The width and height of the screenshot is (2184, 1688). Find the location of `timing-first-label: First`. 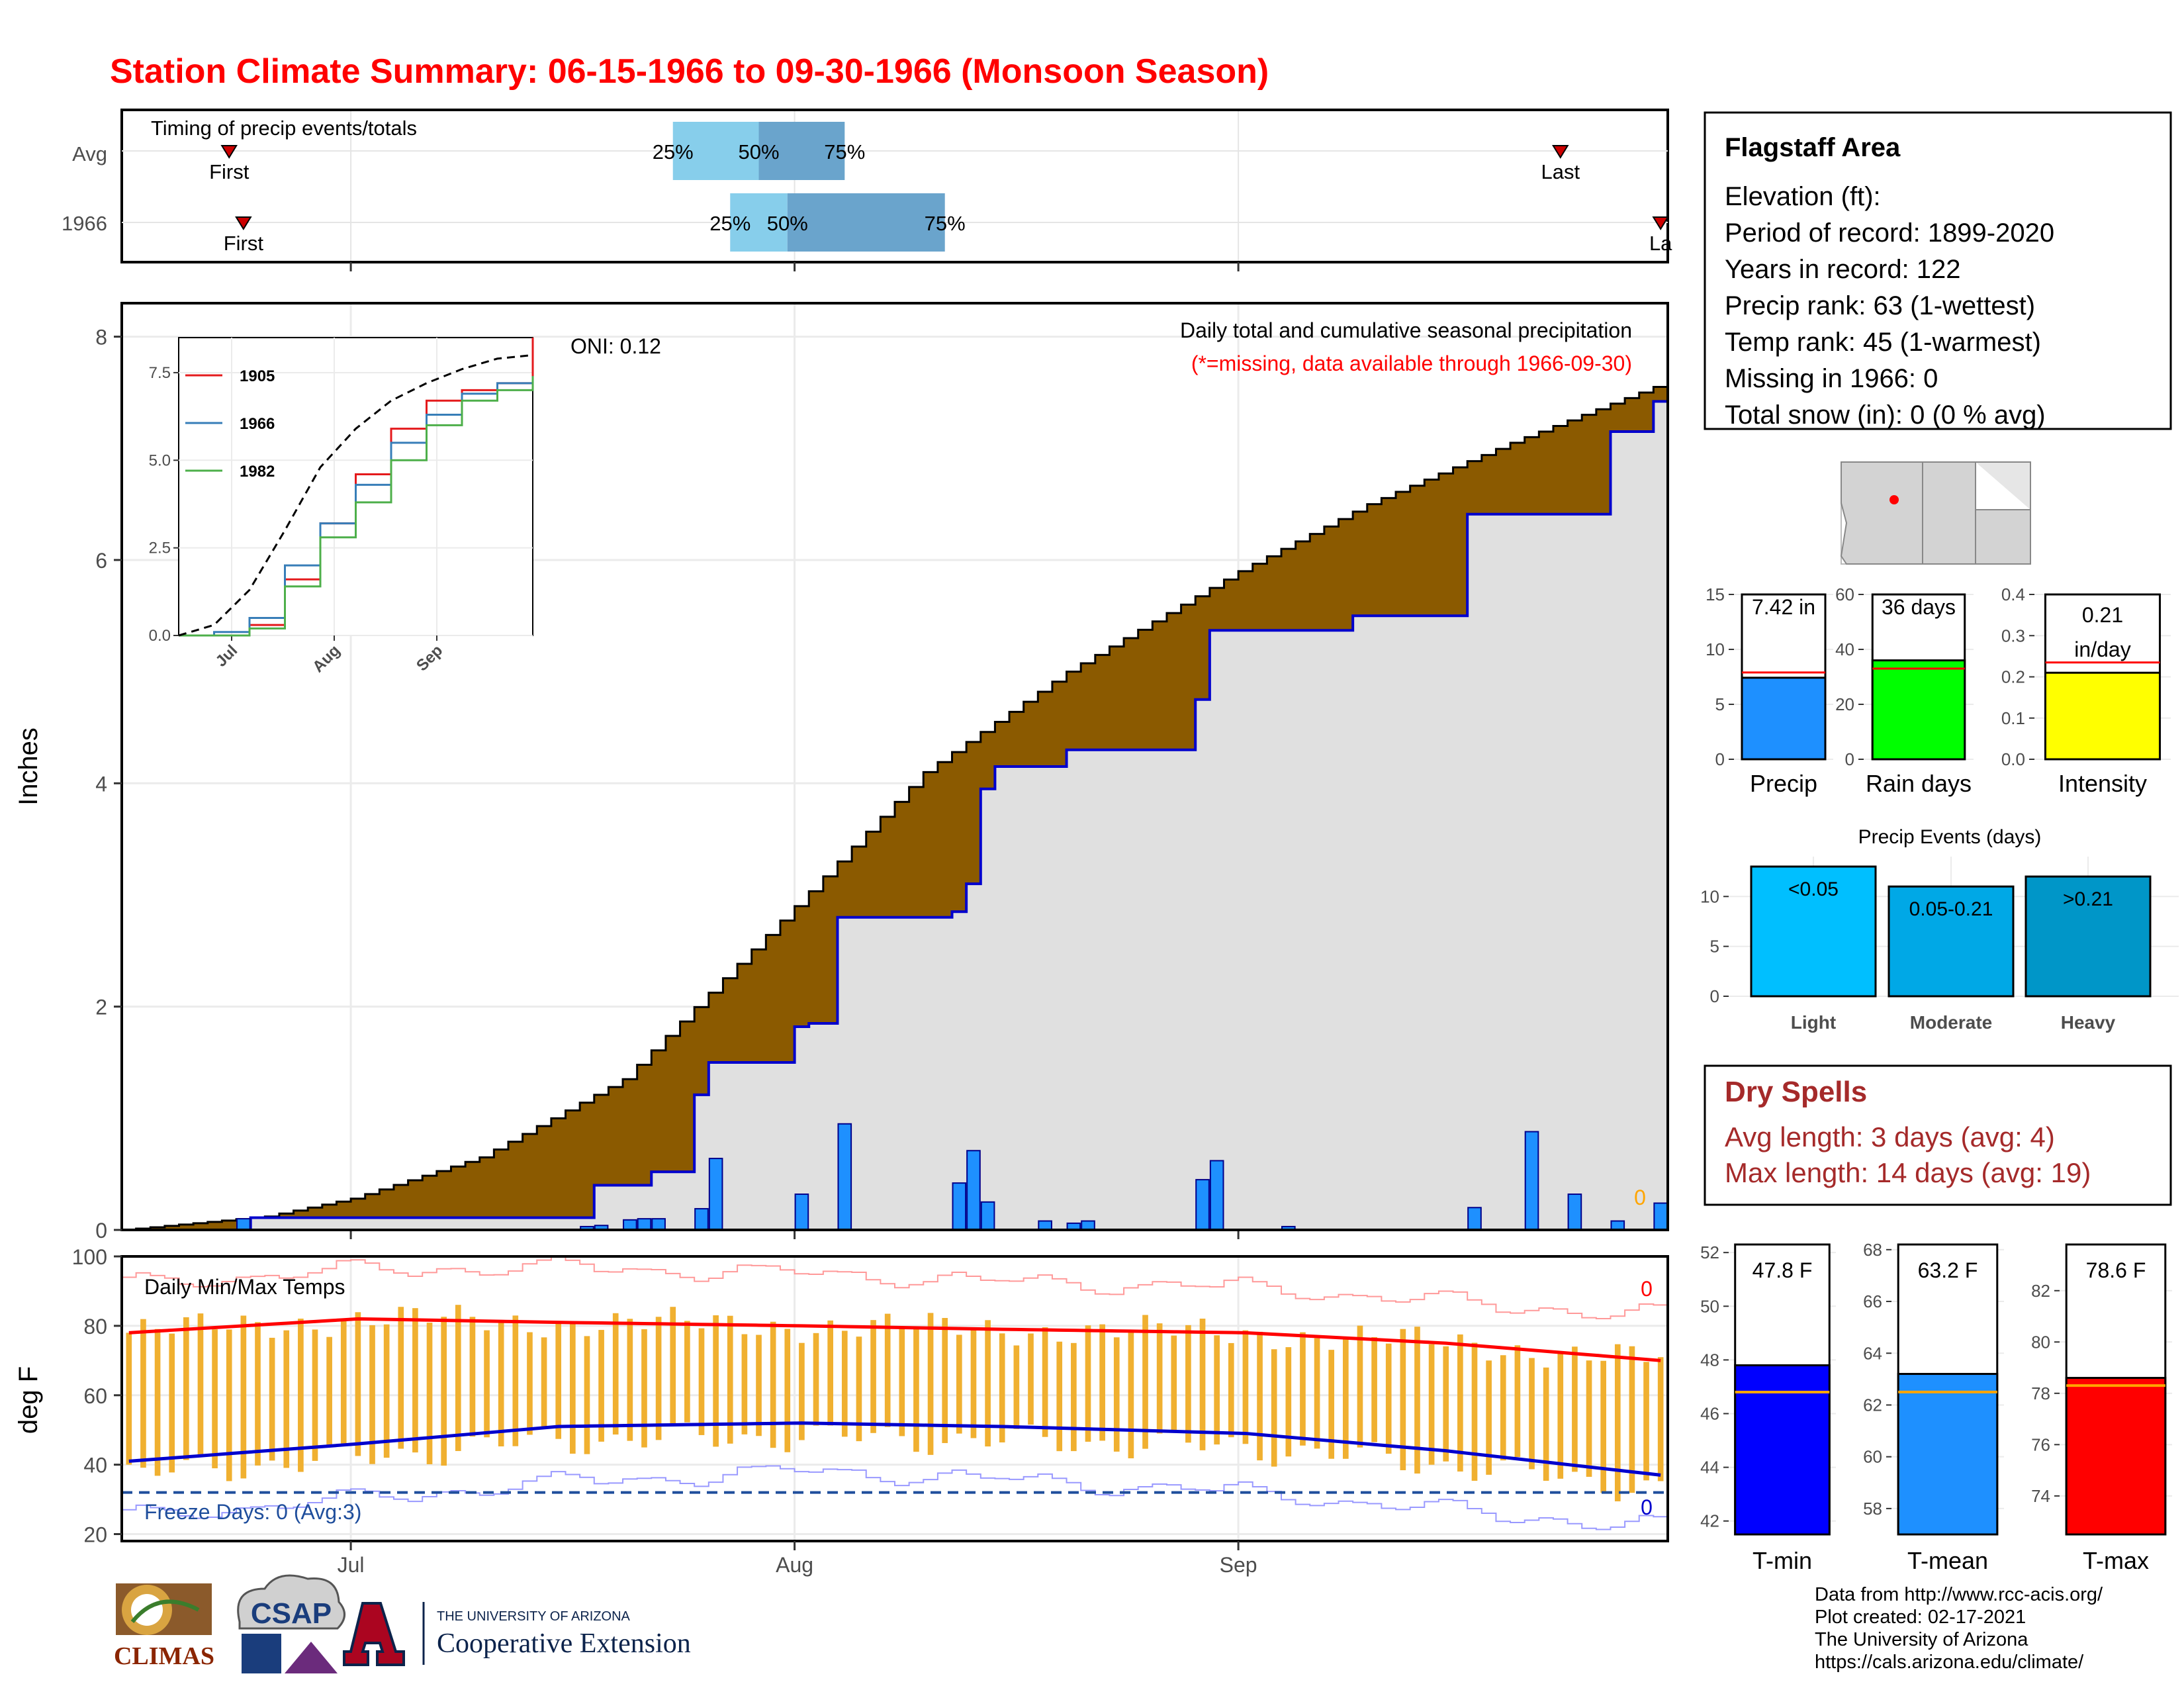

timing-first-label: First is located at coordinates (229, 171).